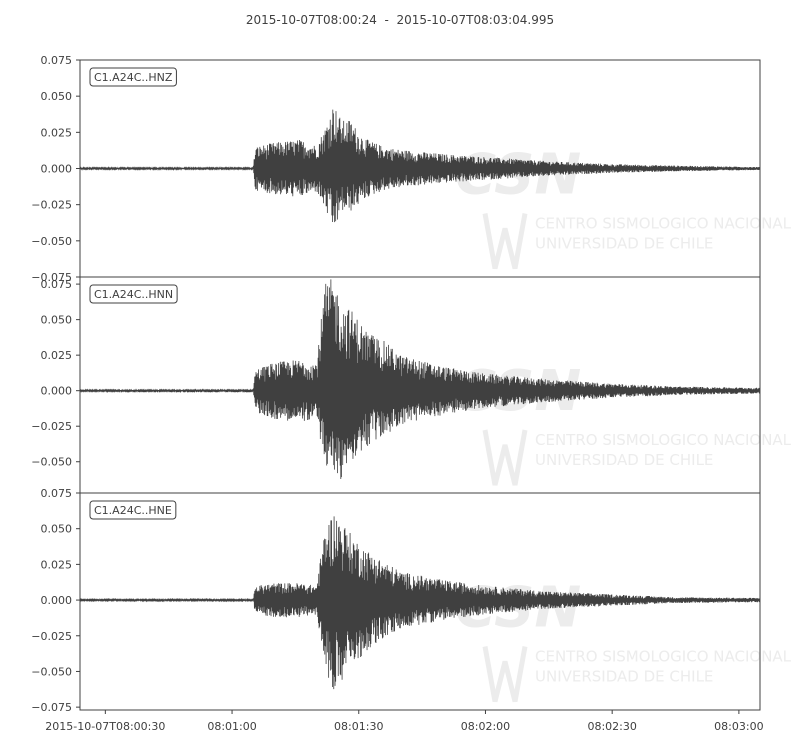  Describe the element at coordinates (57, 320) in the screenshot. I see `y-tick-label-2-1: 0.050` at that location.